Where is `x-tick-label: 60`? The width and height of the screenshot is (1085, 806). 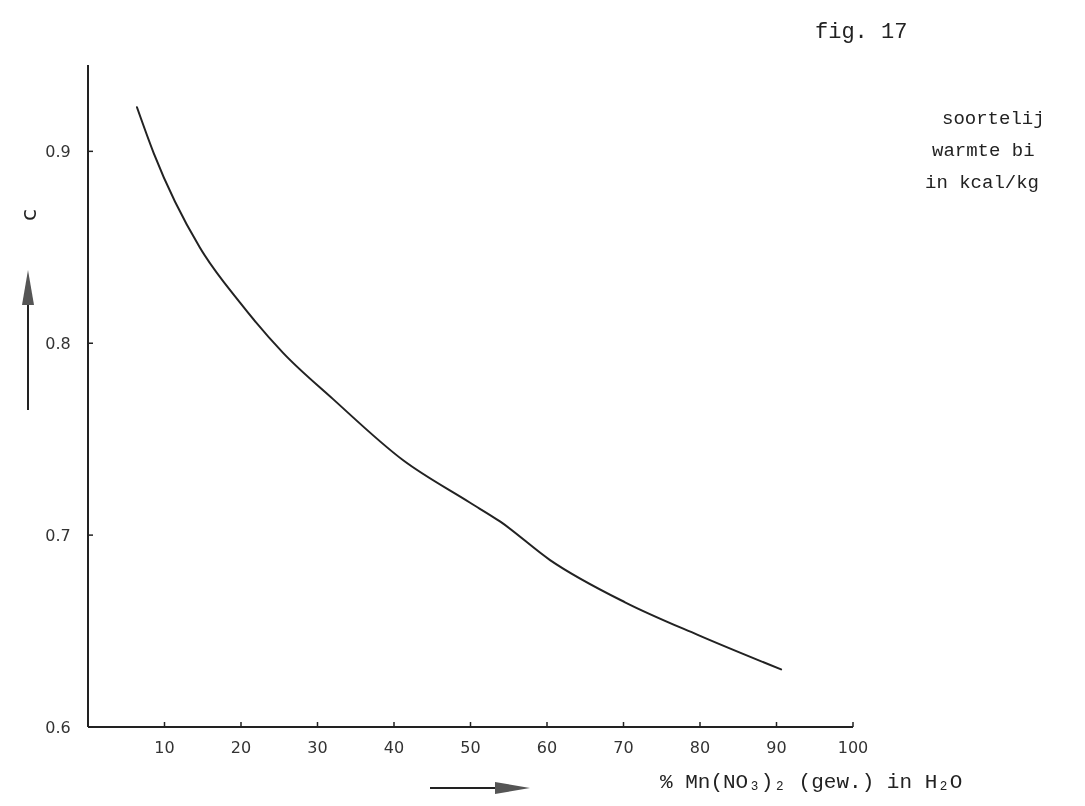
x-tick-label: 60 is located at coordinates (547, 747).